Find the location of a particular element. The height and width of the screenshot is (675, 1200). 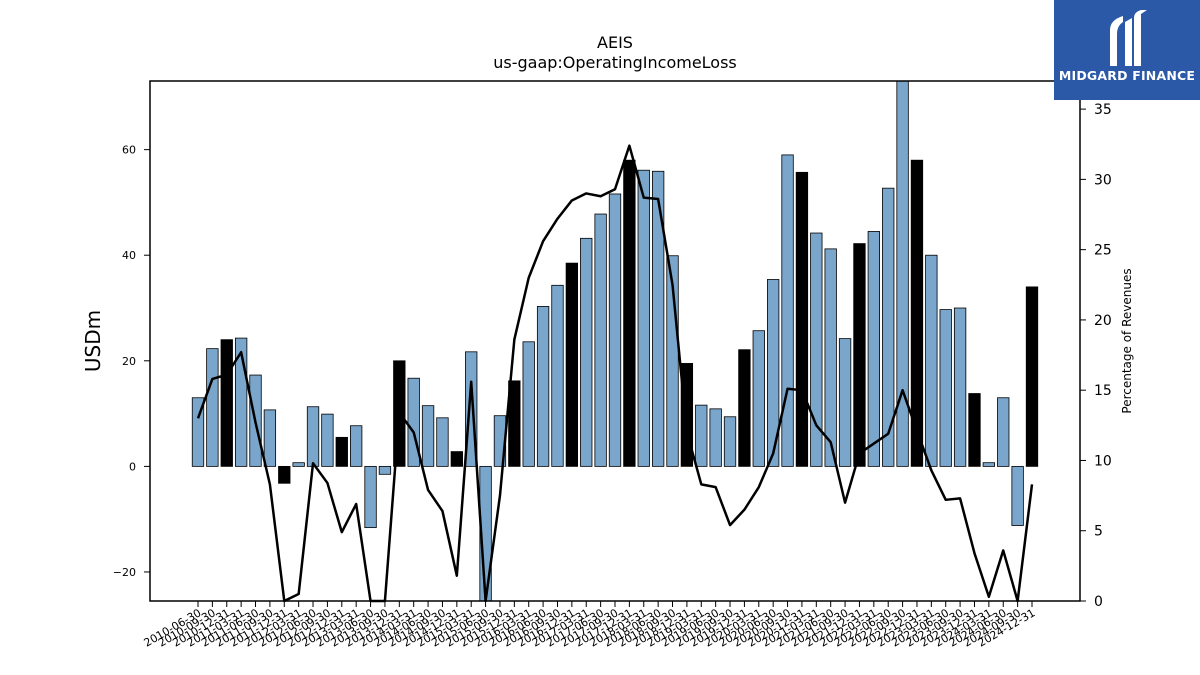

midgard-logo-icon is located at coordinates (1128, 38).